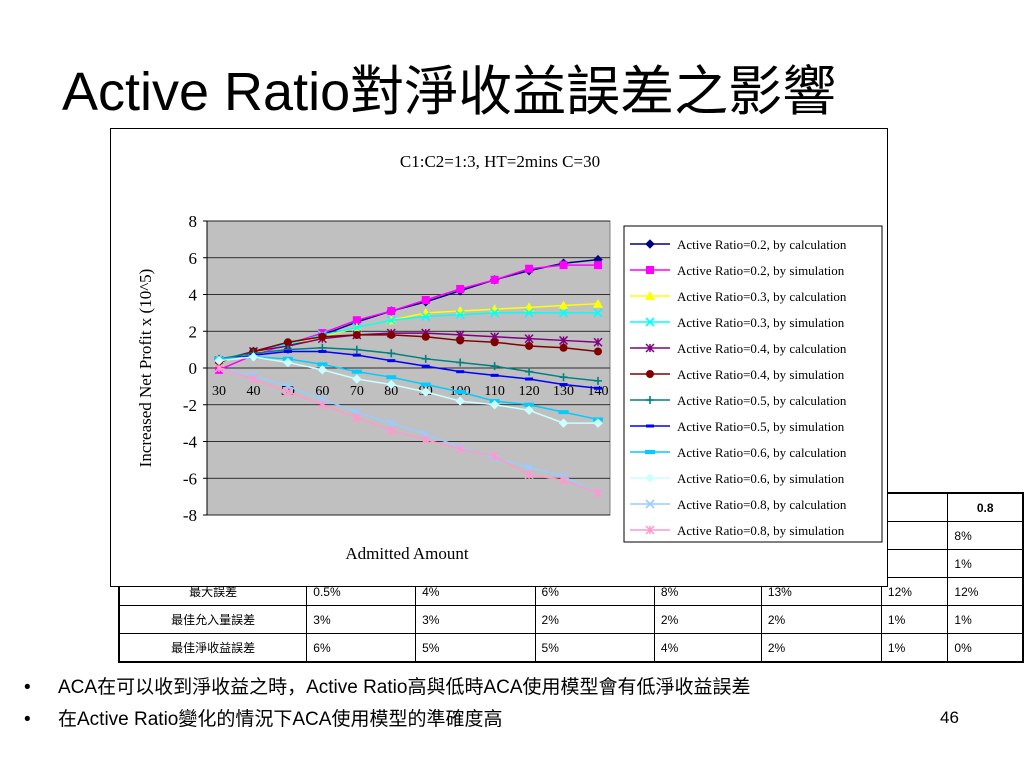 The image size is (1024, 768). Describe the element at coordinates (213, 619) in the screenshot. I see `table-row-header: 最佳允入量誤差` at that location.